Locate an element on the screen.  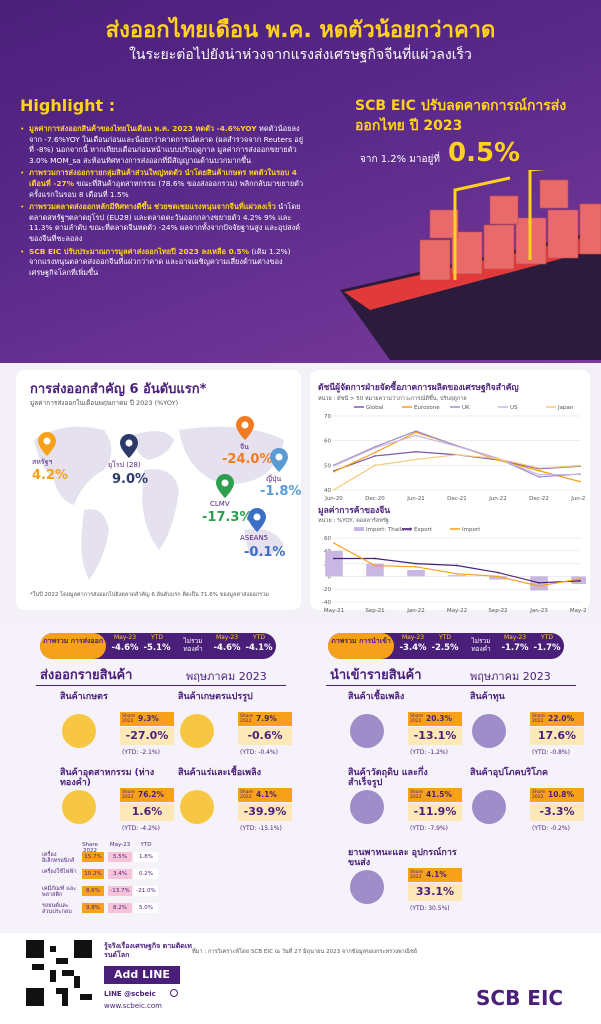
share-badge: Share 2022 9.3% is located at coordinates (147, 719).